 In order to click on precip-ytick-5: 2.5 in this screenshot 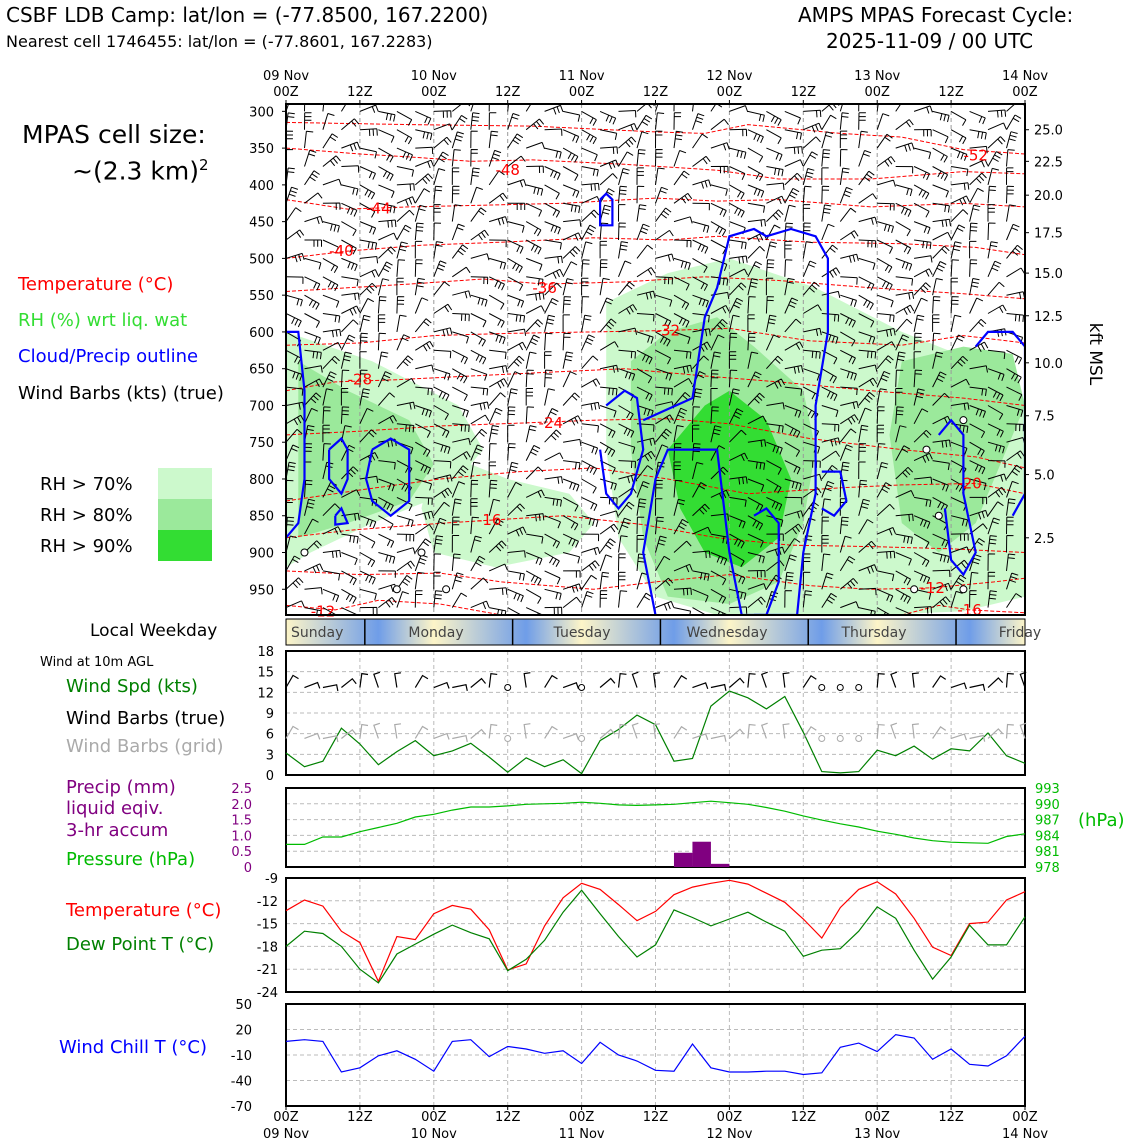, I will do `click(241, 789)`.